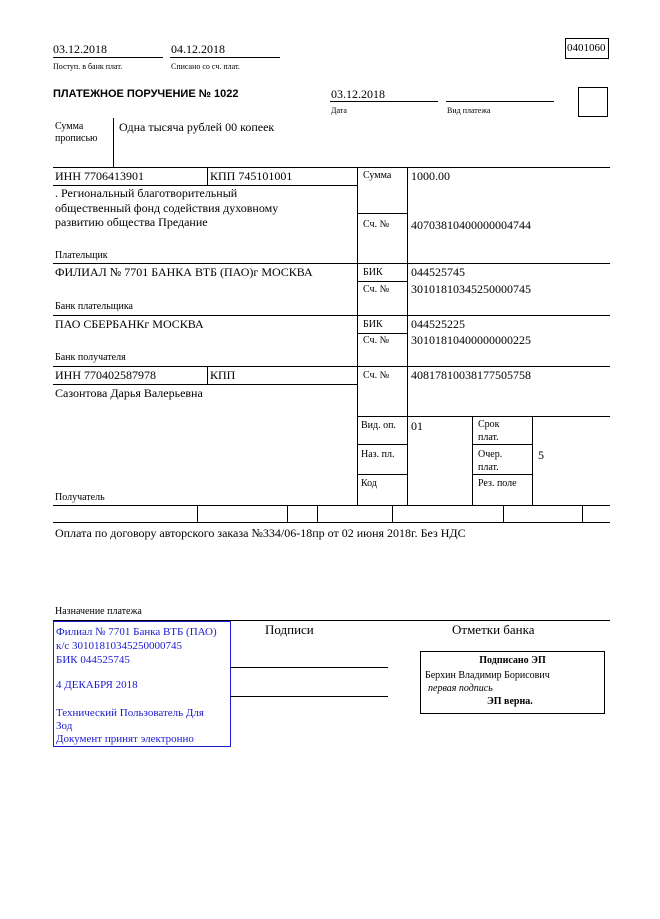 The height and width of the screenshot is (919, 660). Describe the element at coordinates (512, 660) in the screenshot. I see `esign-title: Подписано ЭП` at that location.